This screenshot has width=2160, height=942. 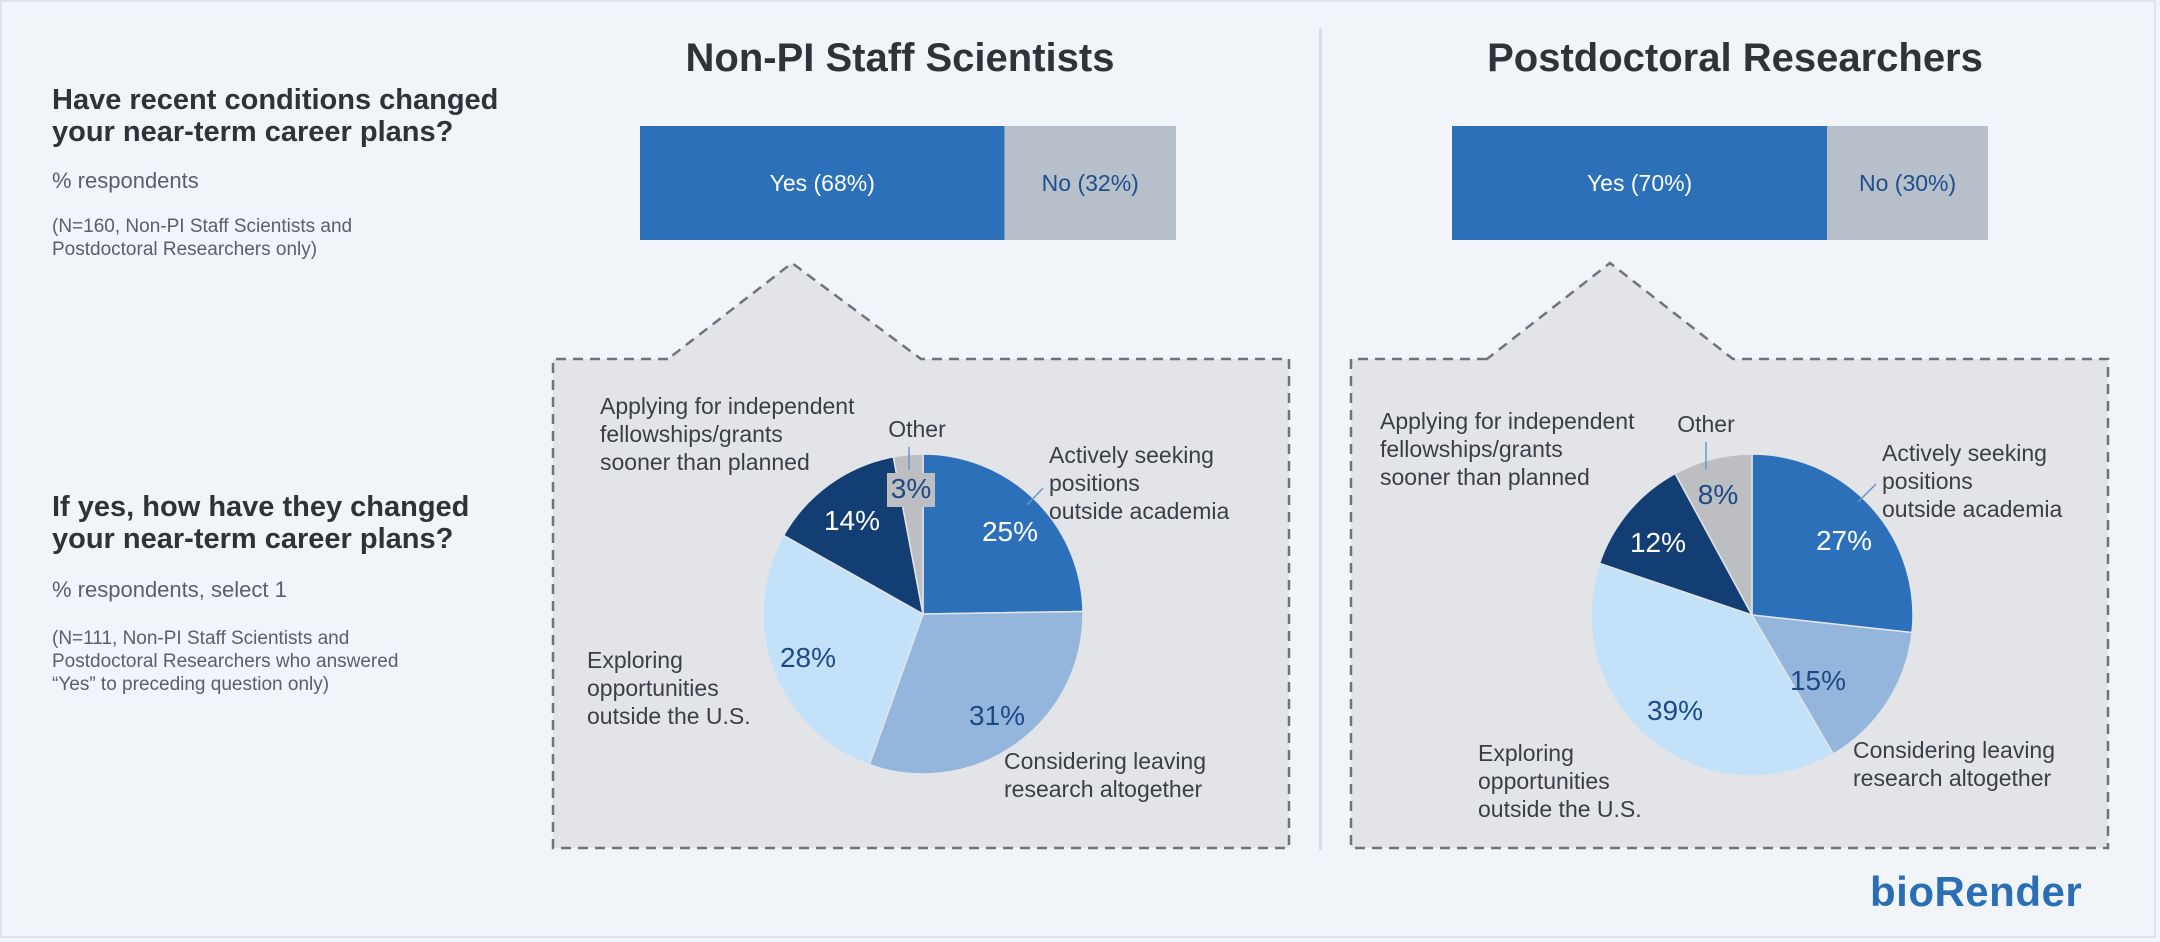 What do you see at coordinates (1972, 509) in the screenshot?
I see `postdoc-label-seeking-line3: outside academia` at bounding box center [1972, 509].